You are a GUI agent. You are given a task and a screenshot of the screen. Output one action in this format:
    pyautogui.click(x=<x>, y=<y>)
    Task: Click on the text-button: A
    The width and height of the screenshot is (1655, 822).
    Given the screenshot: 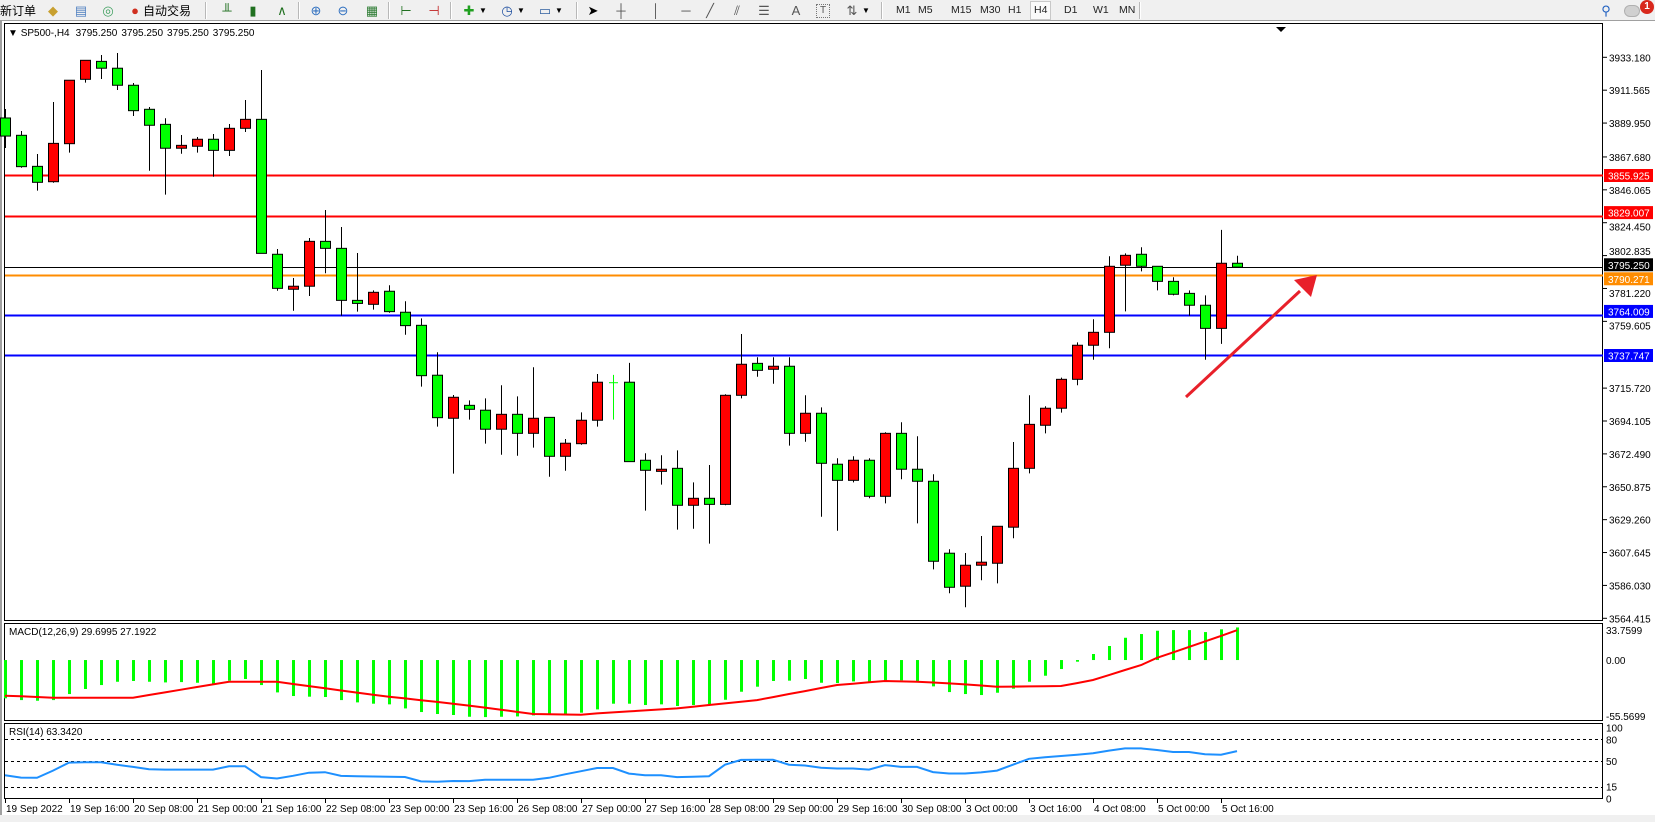 What is the action you would take?
    pyautogui.click(x=796, y=10)
    